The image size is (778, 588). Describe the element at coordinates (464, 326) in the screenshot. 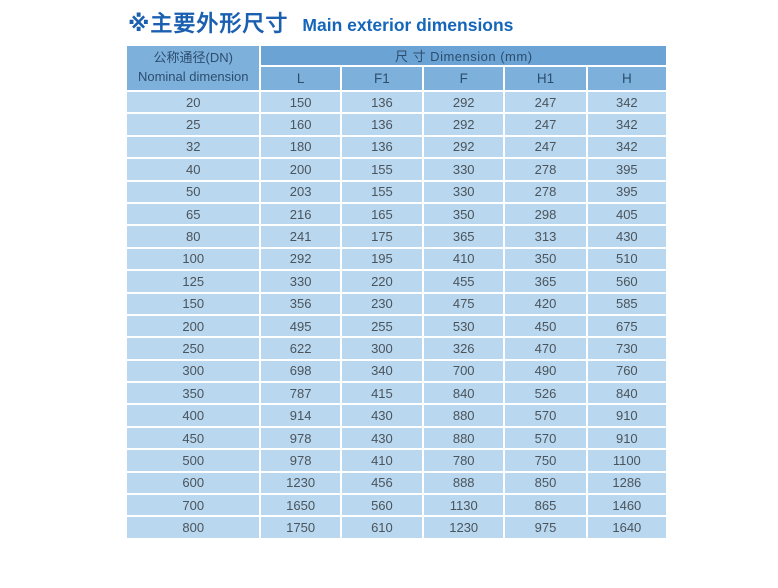

I see `cell-f: 530` at that location.